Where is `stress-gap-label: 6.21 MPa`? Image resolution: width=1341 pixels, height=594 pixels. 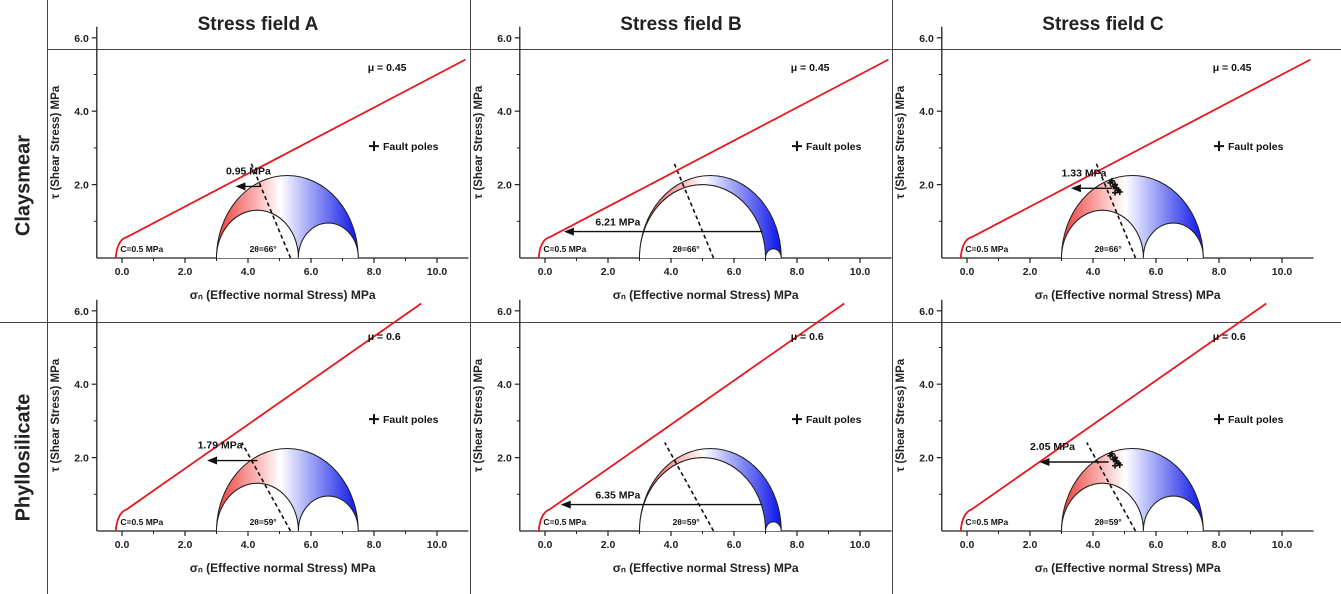
stress-gap-label: 6.21 MPa is located at coordinates (617, 223).